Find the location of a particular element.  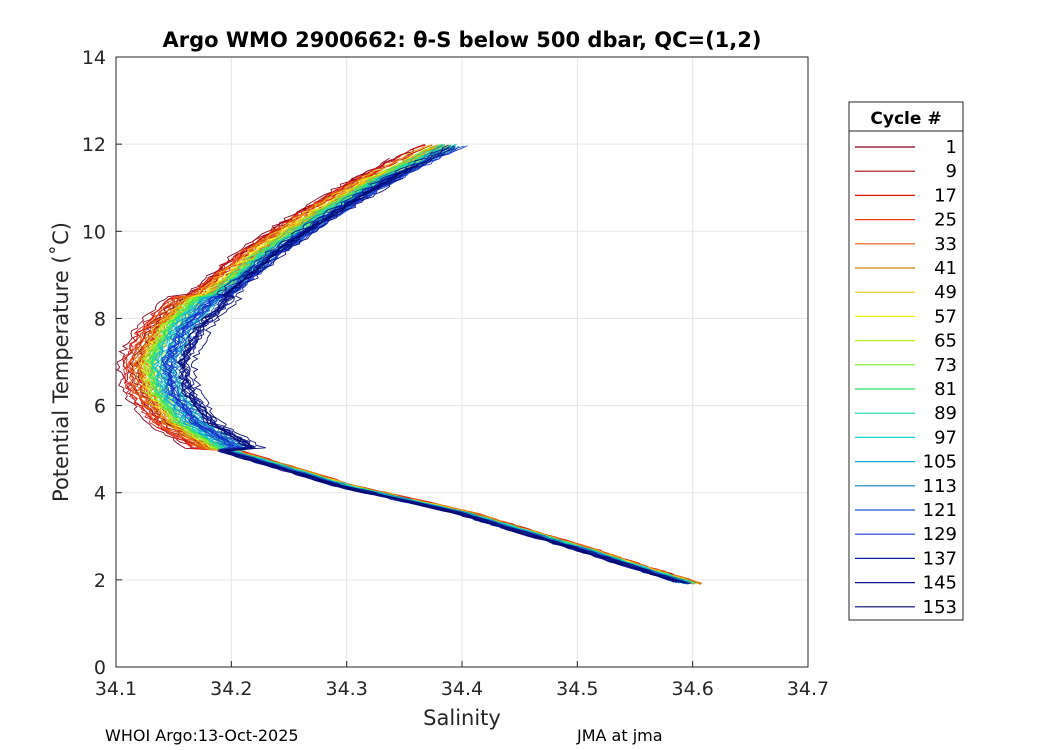

legend-label: 65 is located at coordinates (945, 341).